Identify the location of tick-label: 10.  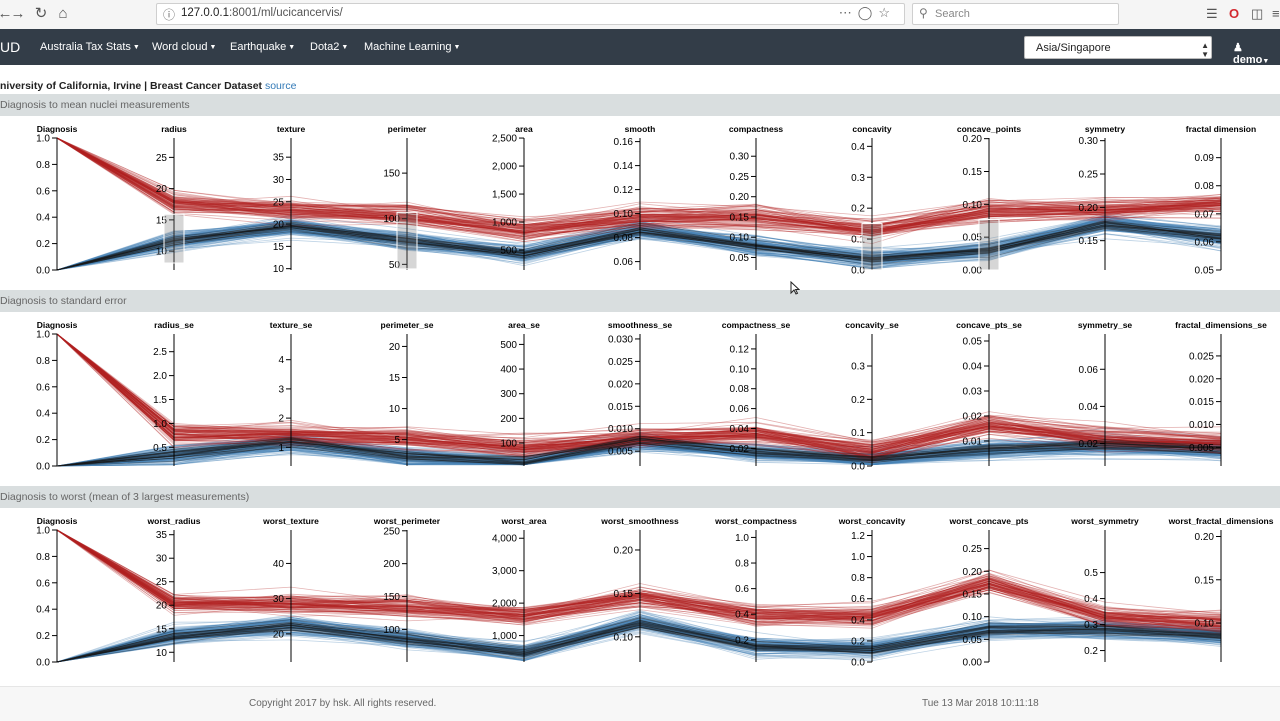
(395, 409).